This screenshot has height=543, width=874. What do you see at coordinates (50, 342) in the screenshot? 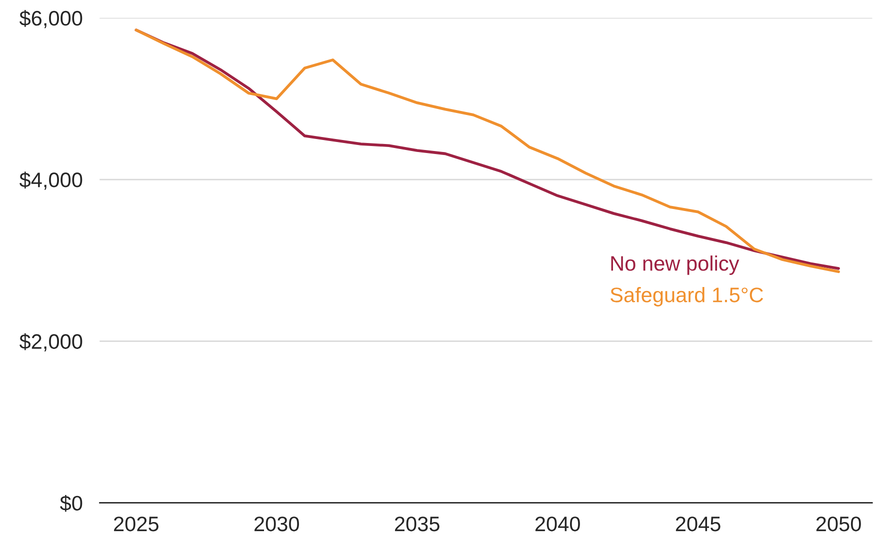
I see `y-tick-label: $2,000` at bounding box center [50, 342].